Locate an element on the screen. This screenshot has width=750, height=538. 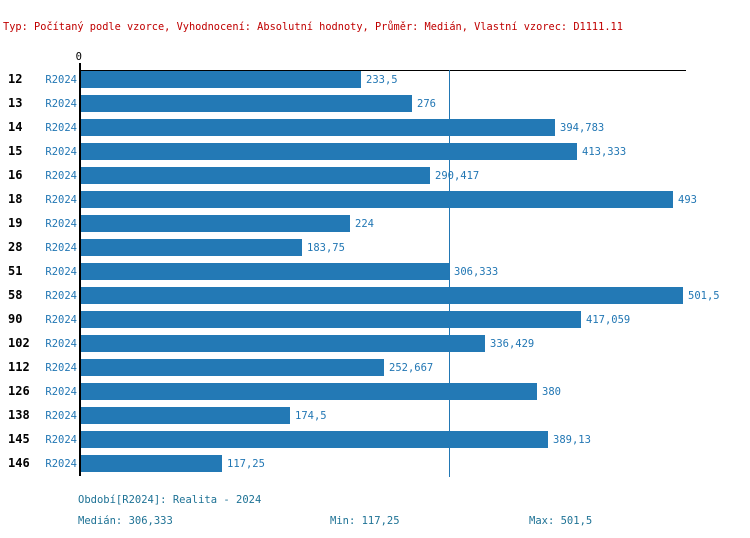
bar-row: 13 R2024 276 is located at coordinates (375, 103).